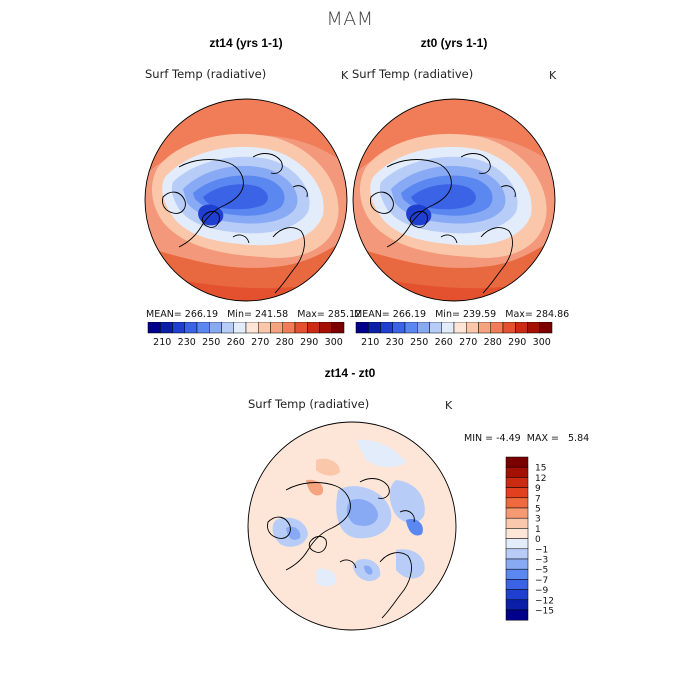 The width and height of the screenshot is (700, 700). I want to click on colorbar-tick-label: 12, so click(540, 479).